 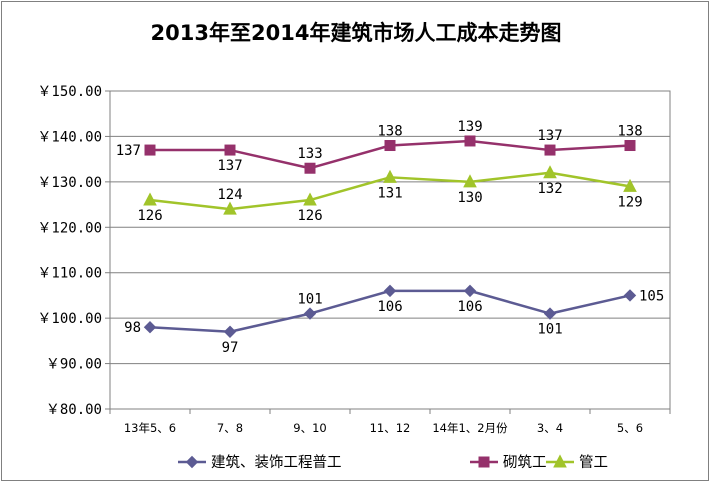 What do you see at coordinates (230, 348) in the screenshot?
I see `data-label: 97` at bounding box center [230, 348].